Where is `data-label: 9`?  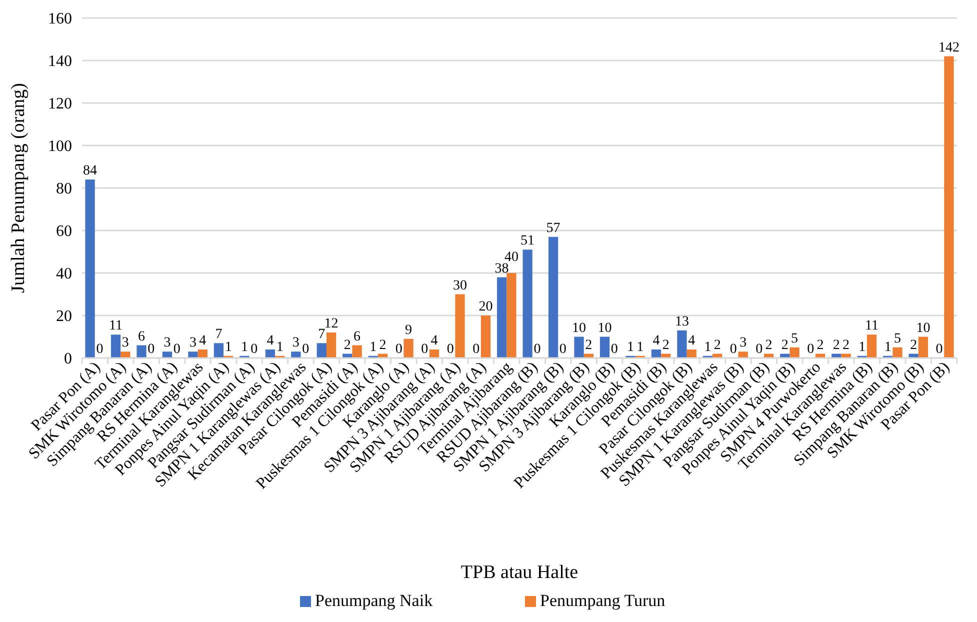 data-label: 9 is located at coordinates (408, 330).